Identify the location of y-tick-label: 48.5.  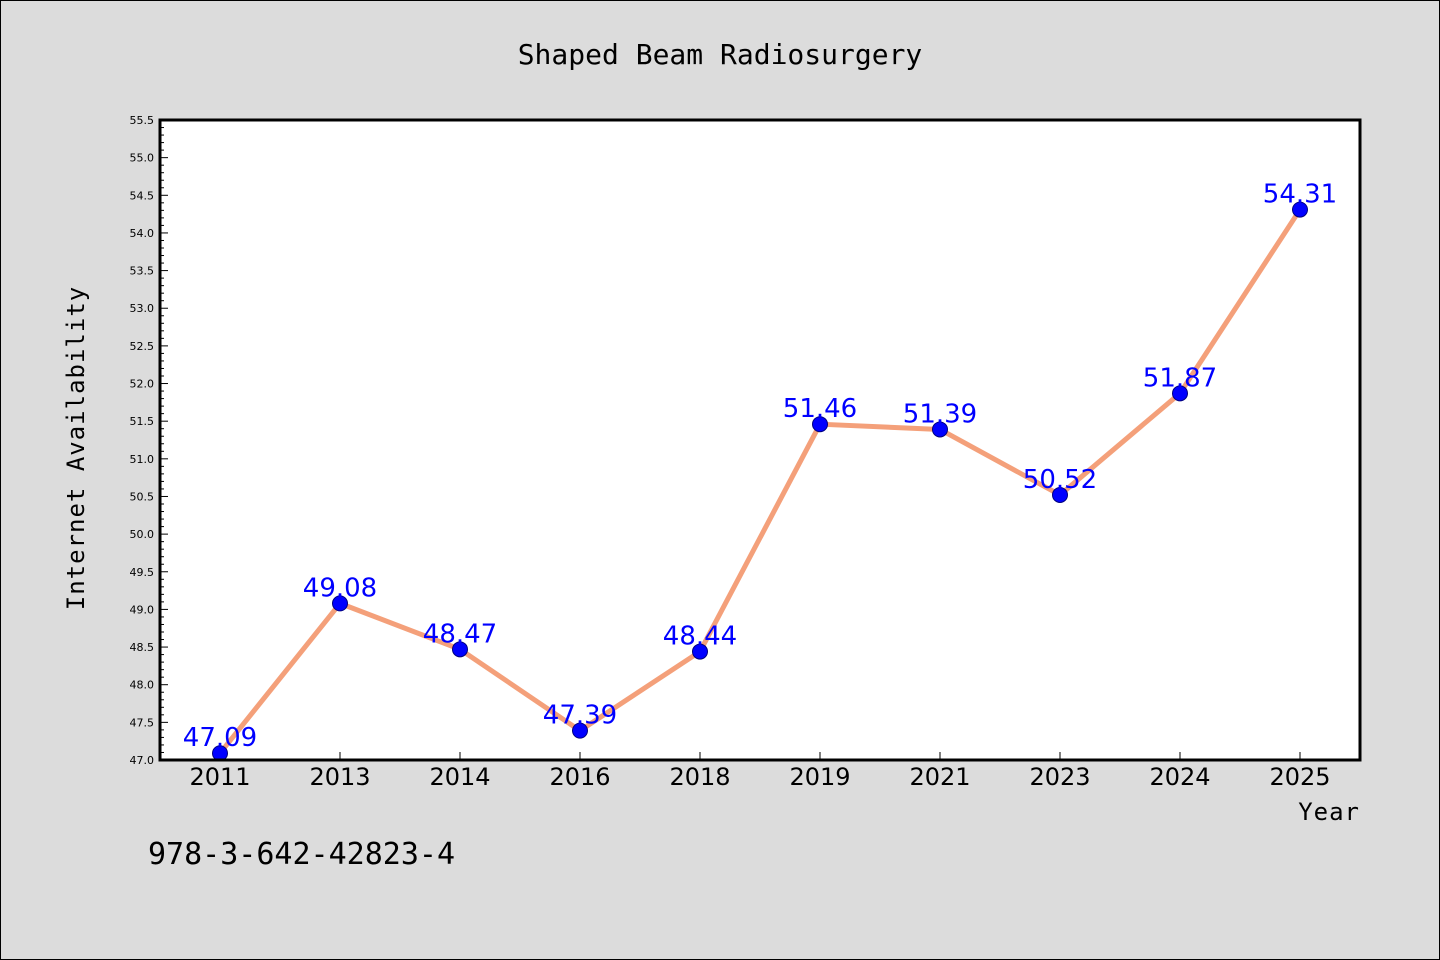
(142, 647).